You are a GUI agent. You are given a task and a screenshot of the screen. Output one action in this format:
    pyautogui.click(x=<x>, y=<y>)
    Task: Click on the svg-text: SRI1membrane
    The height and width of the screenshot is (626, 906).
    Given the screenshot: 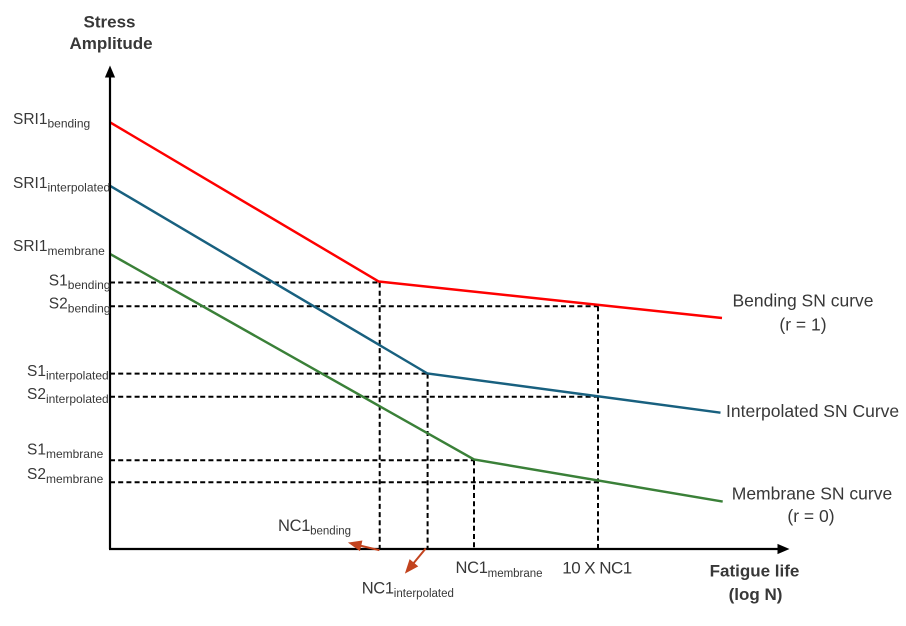 What is the action you would take?
    pyautogui.click(x=59, y=248)
    